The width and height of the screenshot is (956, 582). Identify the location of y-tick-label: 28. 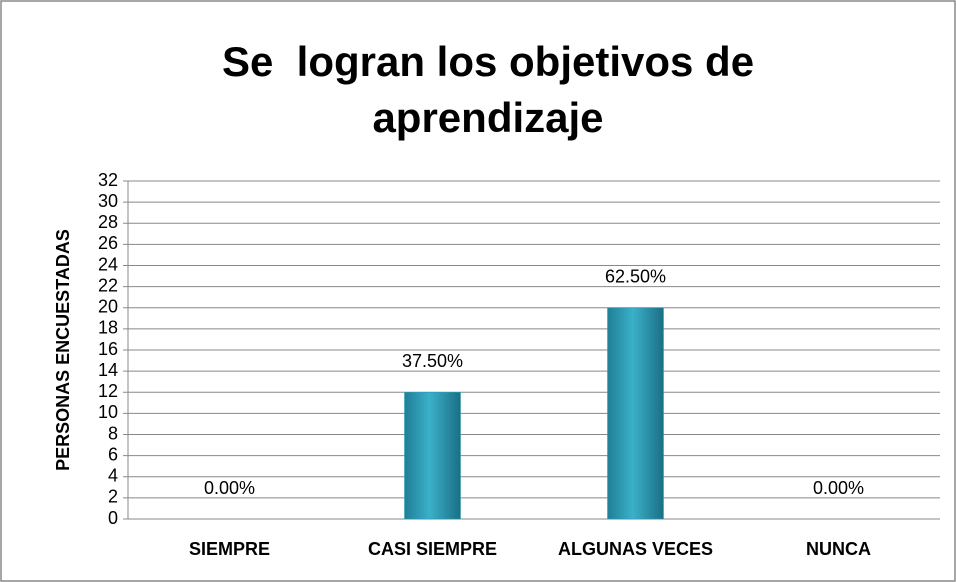
(108, 222).